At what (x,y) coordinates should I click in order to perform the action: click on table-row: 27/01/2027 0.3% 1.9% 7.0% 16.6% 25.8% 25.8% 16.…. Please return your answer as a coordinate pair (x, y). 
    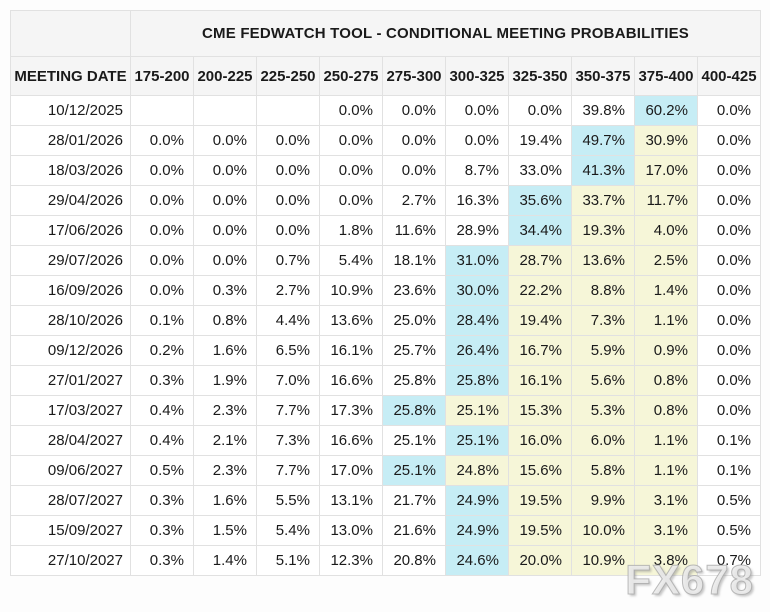
    Looking at the image, I should click on (386, 380).